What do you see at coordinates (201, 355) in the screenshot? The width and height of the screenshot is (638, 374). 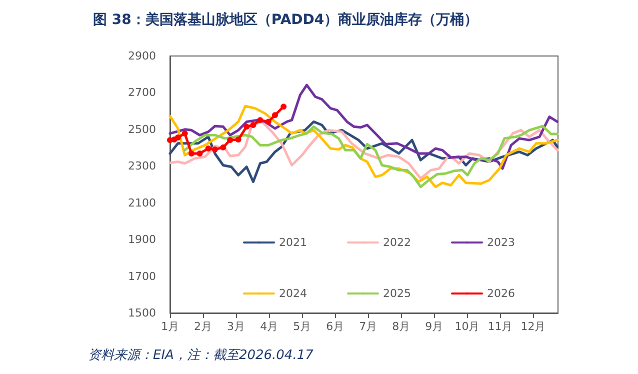 I see `text: 资料来源：EIA，注：截至2026.04.17` at bounding box center [201, 355].